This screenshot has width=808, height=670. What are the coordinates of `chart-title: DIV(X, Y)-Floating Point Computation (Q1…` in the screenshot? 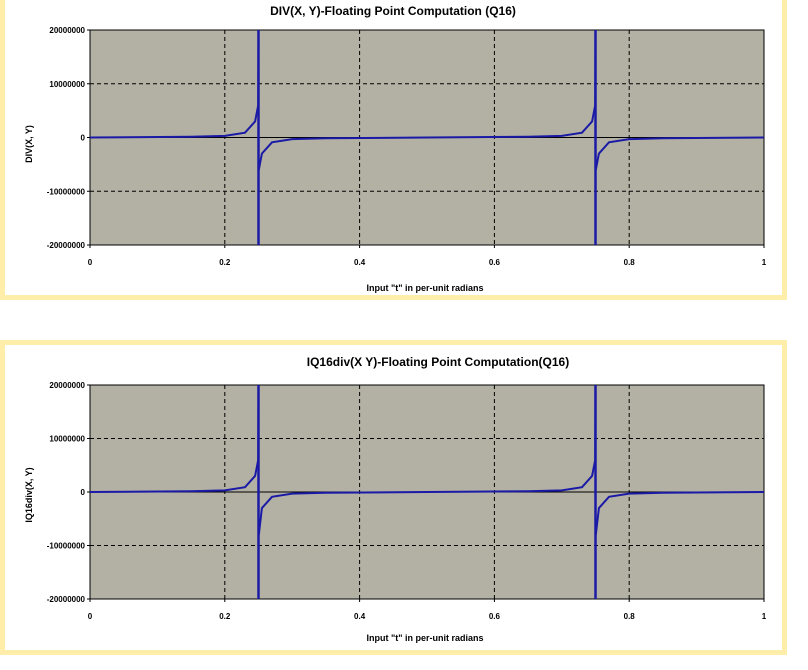 It's located at (393, 11).